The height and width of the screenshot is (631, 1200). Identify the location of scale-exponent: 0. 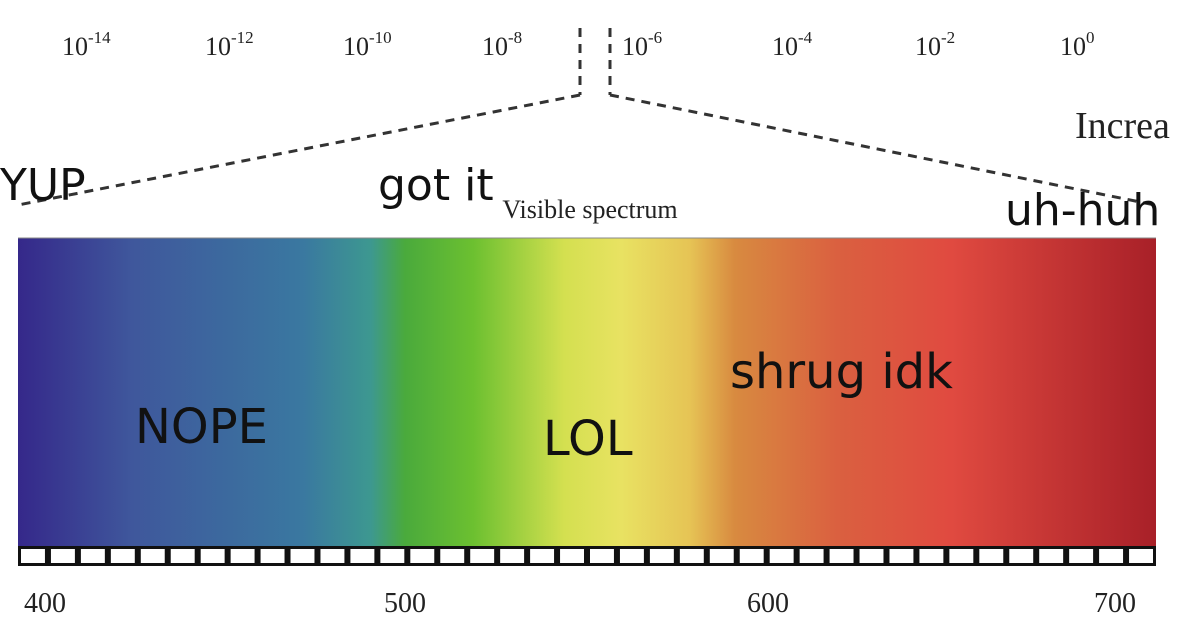
(1090, 37).